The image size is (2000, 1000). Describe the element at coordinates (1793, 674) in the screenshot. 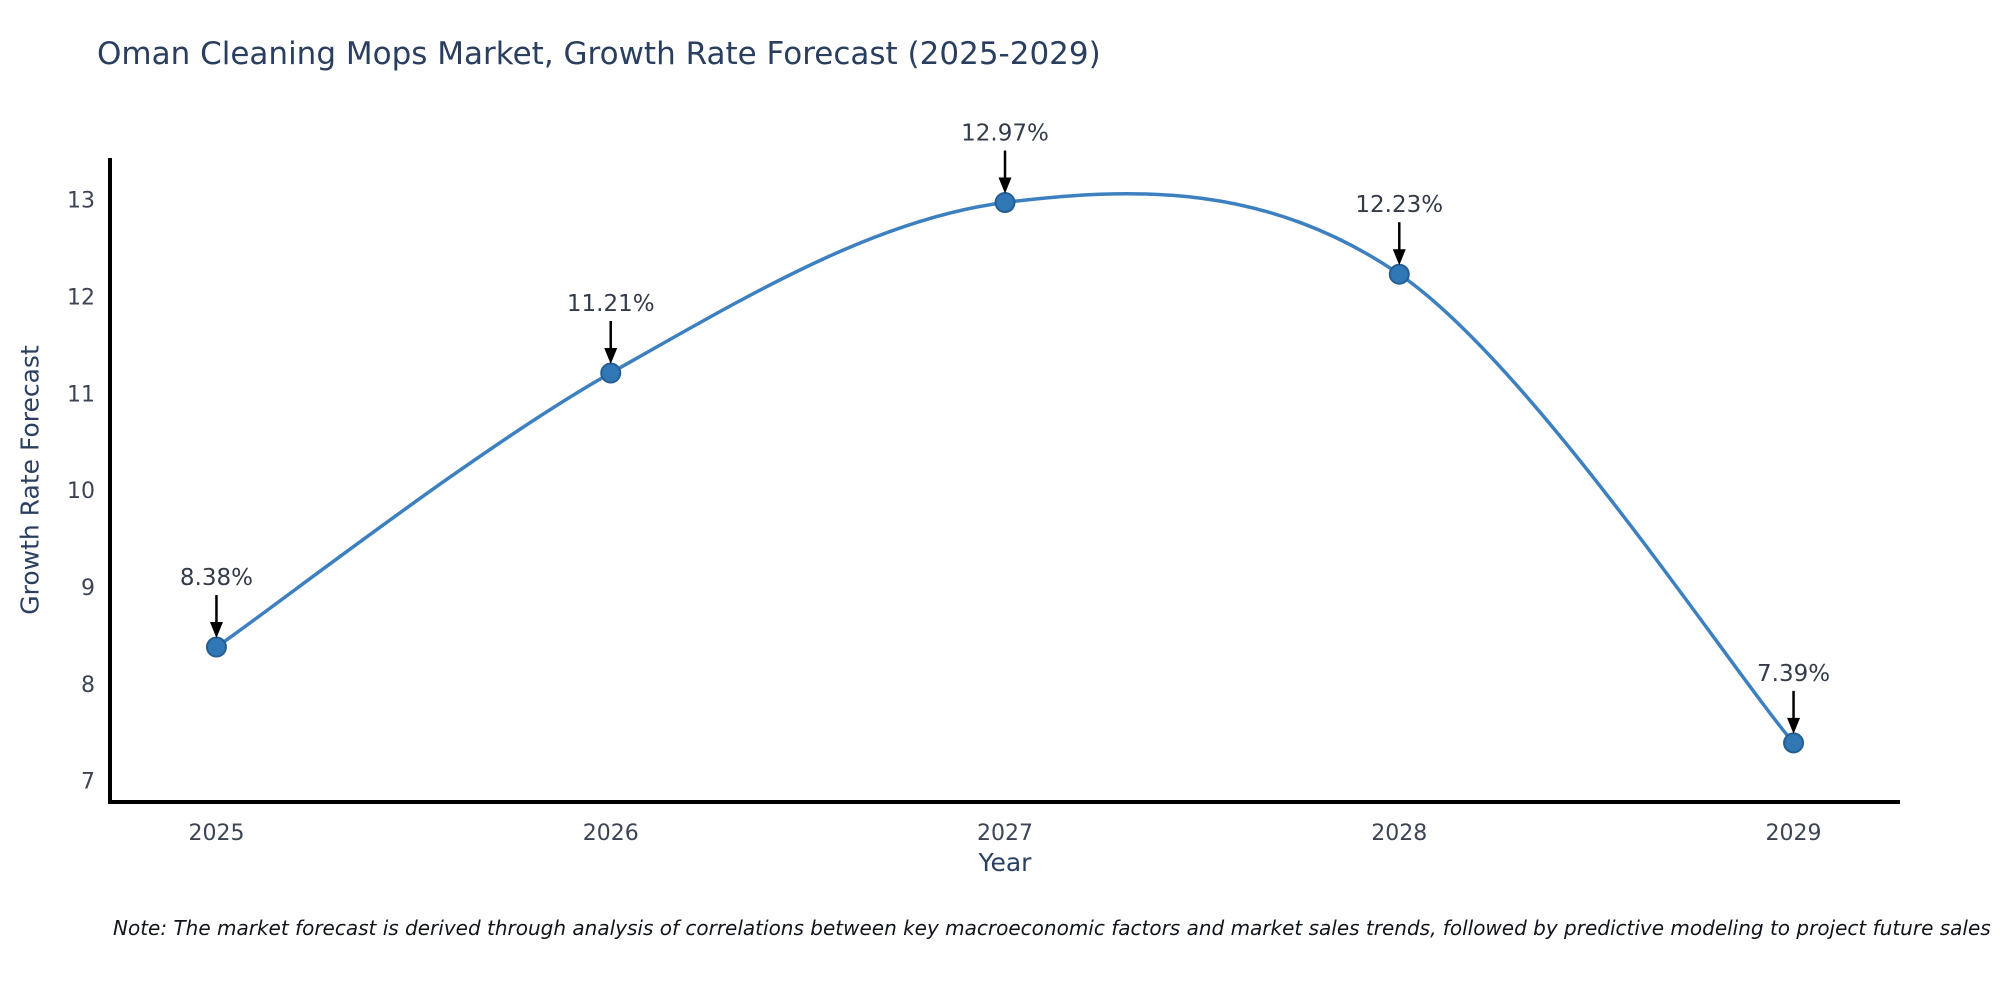

I see `data-point-label: 7.39%` at that location.